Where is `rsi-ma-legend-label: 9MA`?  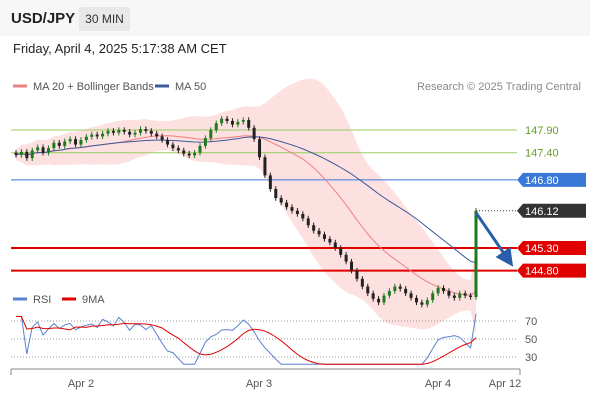
rsi-ma-legend-label: 9MA is located at coordinates (93, 300).